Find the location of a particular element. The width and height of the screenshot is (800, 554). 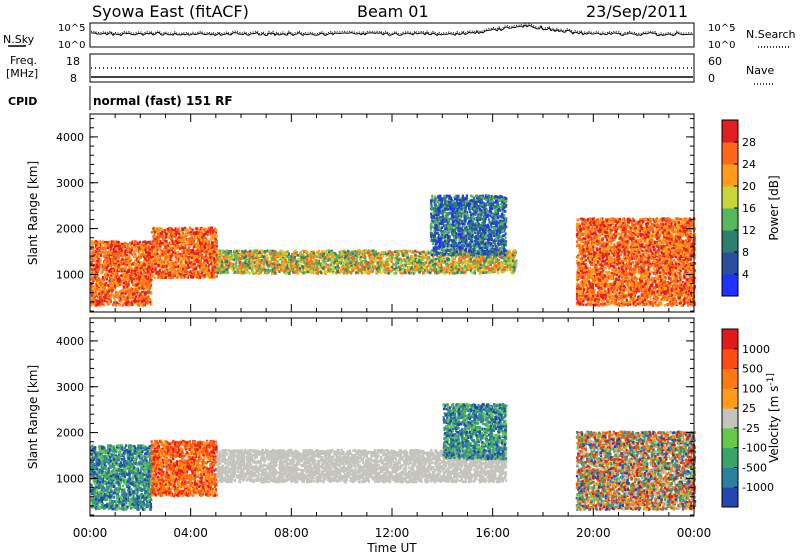

nsearch-trace is located at coordinates (392, 28).